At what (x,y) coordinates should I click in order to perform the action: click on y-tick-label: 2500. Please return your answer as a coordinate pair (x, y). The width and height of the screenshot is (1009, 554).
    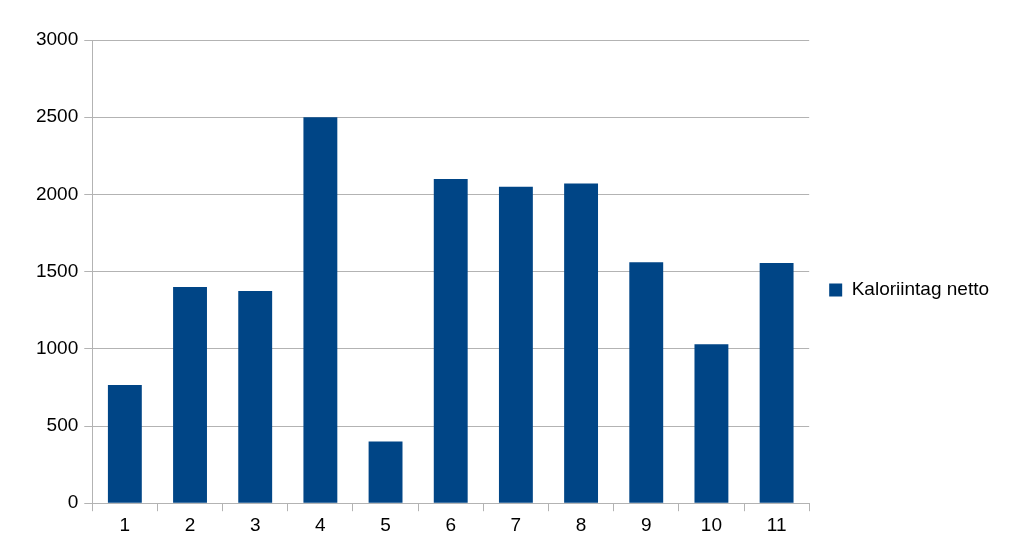
    Looking at the image, I should click on (57, 116).